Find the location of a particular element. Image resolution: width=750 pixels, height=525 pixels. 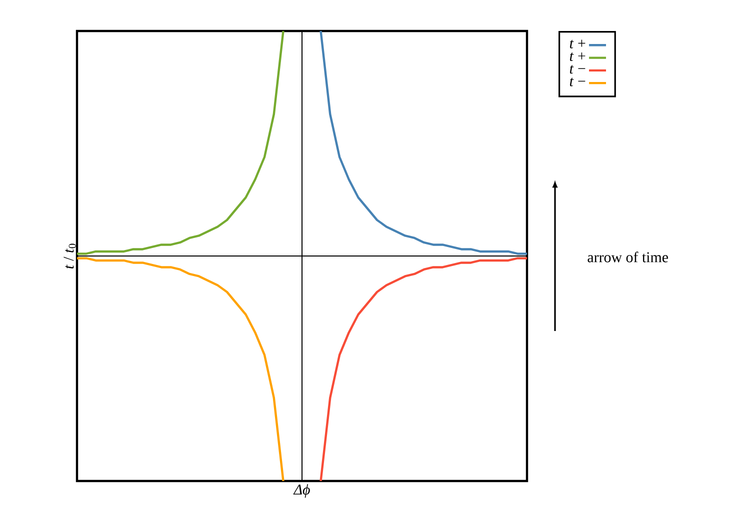

text: arrow of time is located at coordinates (628, 257).